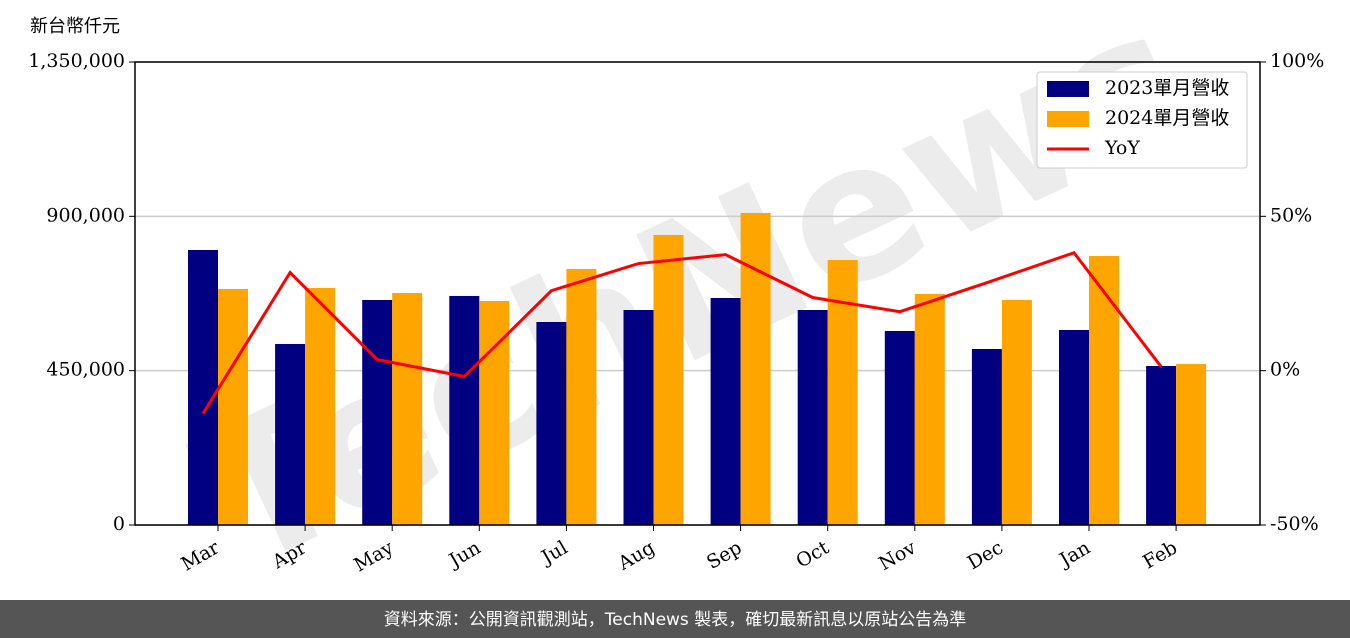 The width and height of the screenshot is (1350, 638). What do you see at coordinates (85, 370) in the screenshot?
I see `y-tick-label: 450,000` at bounding box center [85, 370].